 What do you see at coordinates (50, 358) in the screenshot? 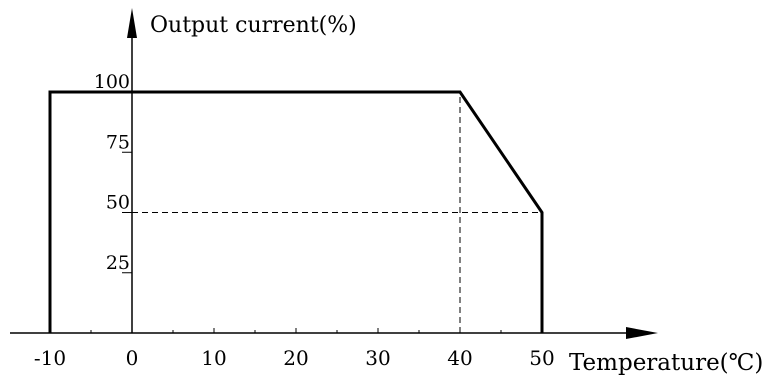
I see `x-tick-label: -10` at bounding box center [50, 358].